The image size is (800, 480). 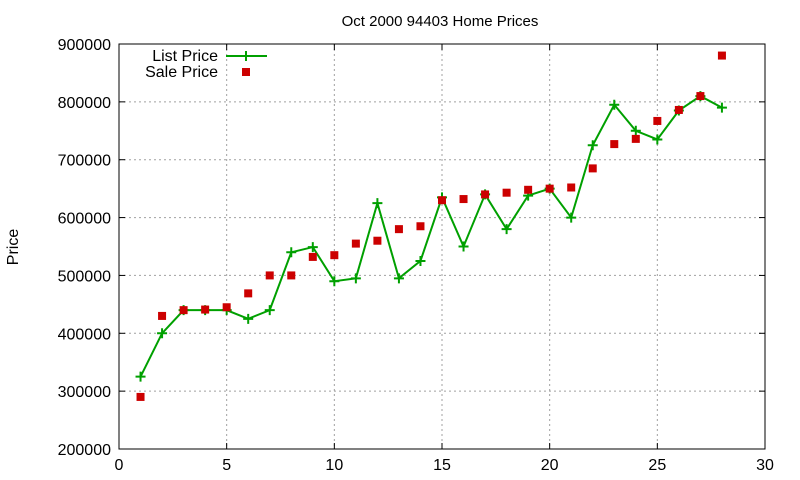 I want to click on legend: List Price Sale Price, so click(x=206, y=64).